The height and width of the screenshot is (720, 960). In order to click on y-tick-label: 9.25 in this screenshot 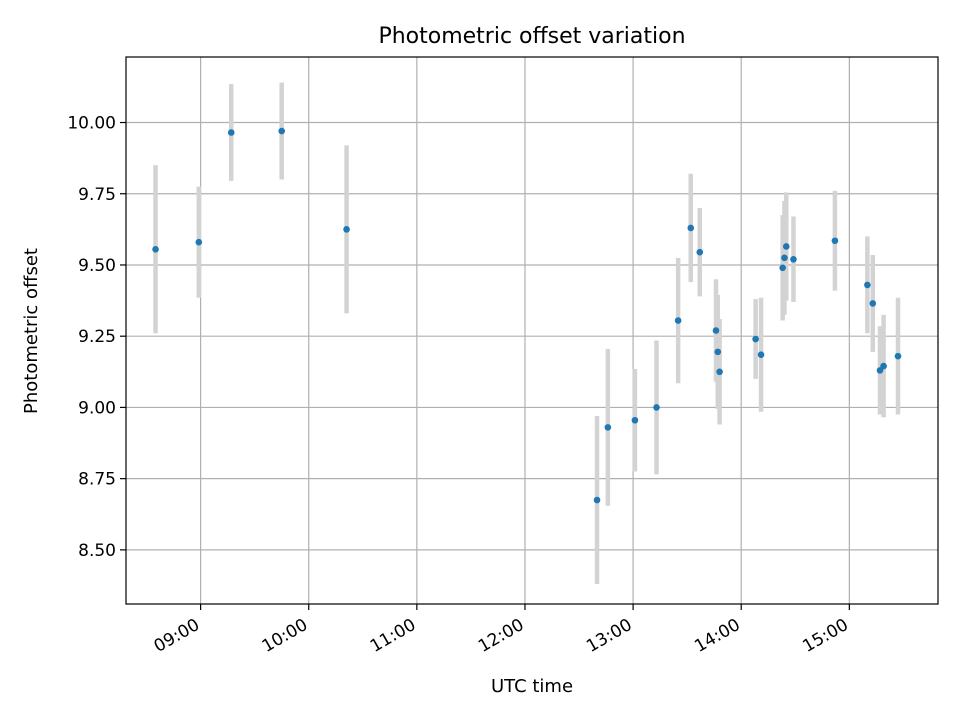, I will do `click(97, 337)`.